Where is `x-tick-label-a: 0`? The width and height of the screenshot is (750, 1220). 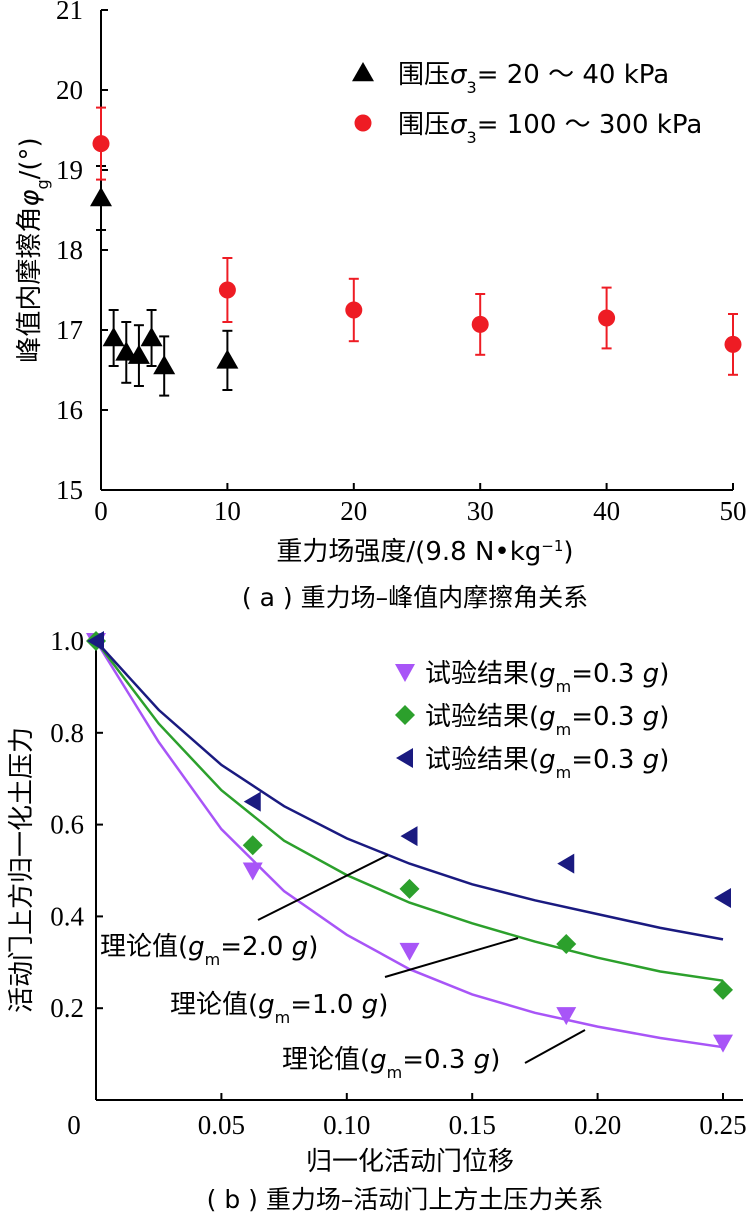 x-tick-label-a: 0 is located at coordinates (101, 511).